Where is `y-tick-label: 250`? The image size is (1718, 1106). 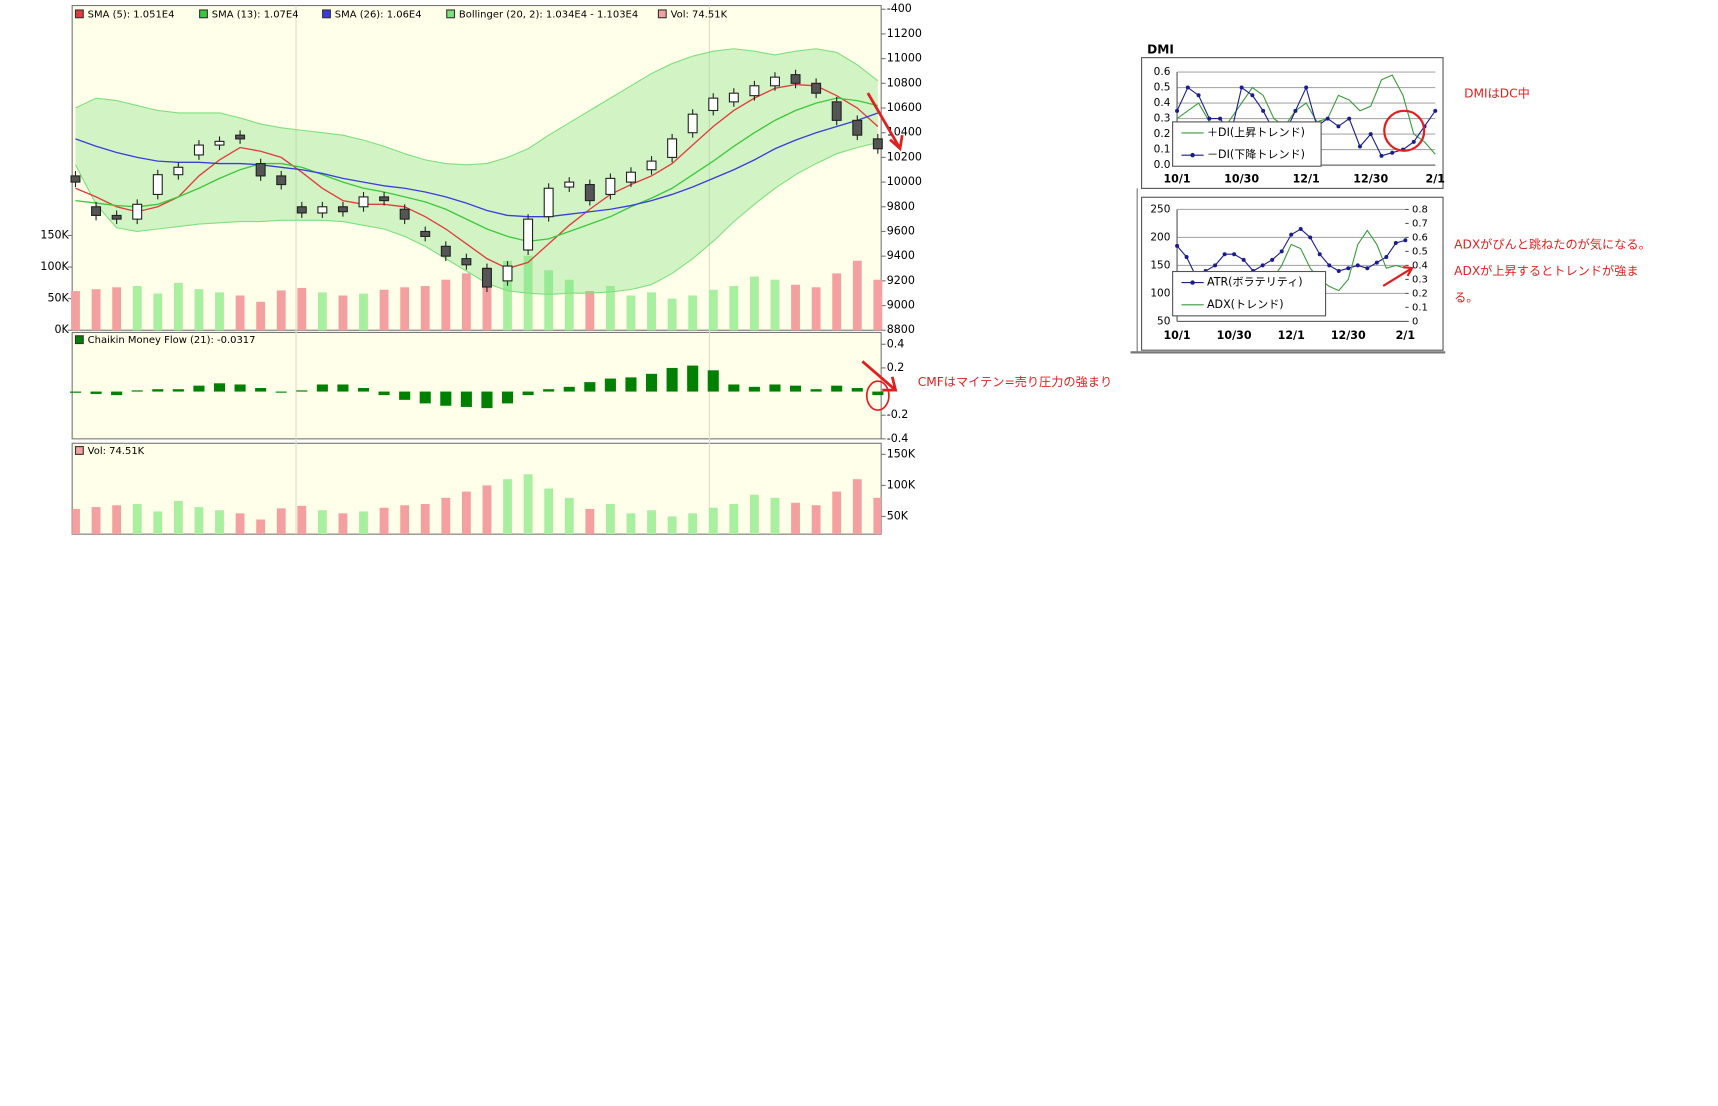 y-tick-label: 250 is located at coordinates (1160, 209).